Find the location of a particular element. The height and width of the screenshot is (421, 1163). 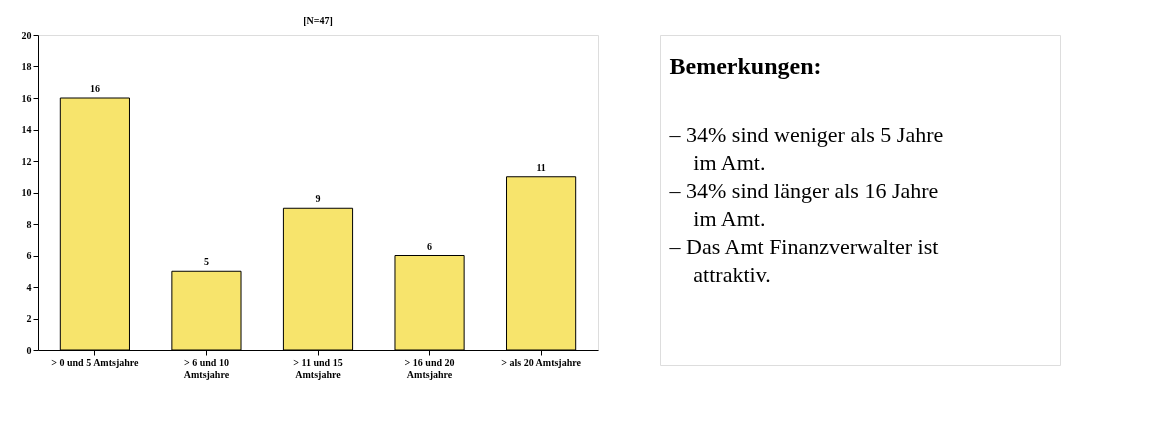

x-tick-label: > 0 und 5 Amtsjahre is located at coordinates (95, 362).